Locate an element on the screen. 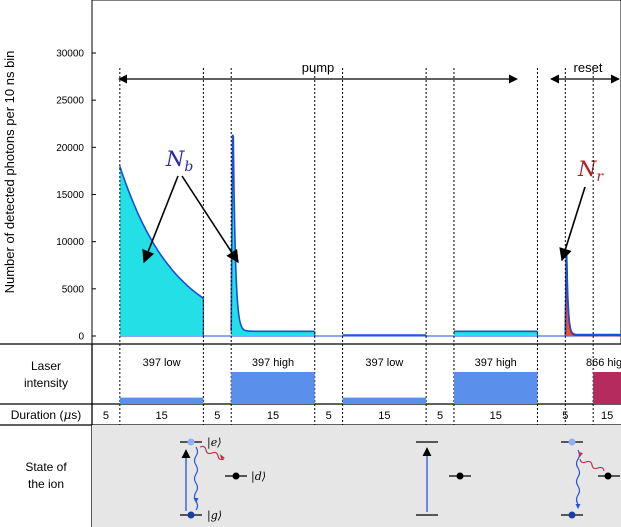  laser-label: 866 high is located at coordinates (603, 363).